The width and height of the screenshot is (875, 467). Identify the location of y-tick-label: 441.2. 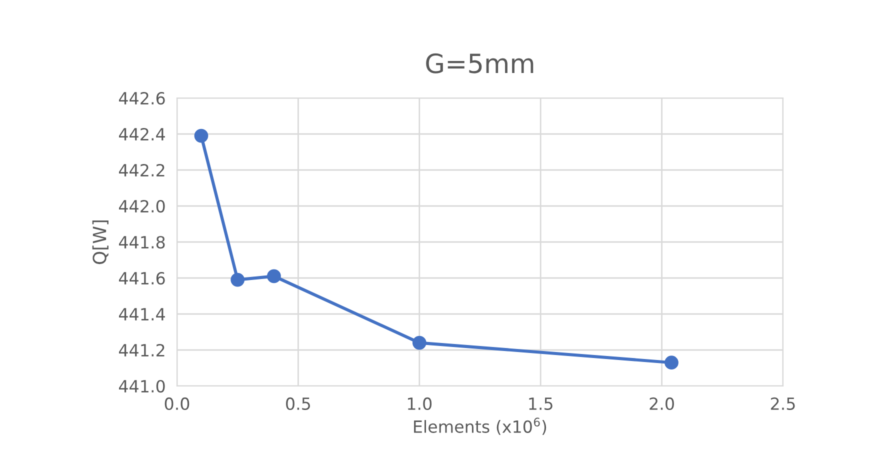
(141, 350).